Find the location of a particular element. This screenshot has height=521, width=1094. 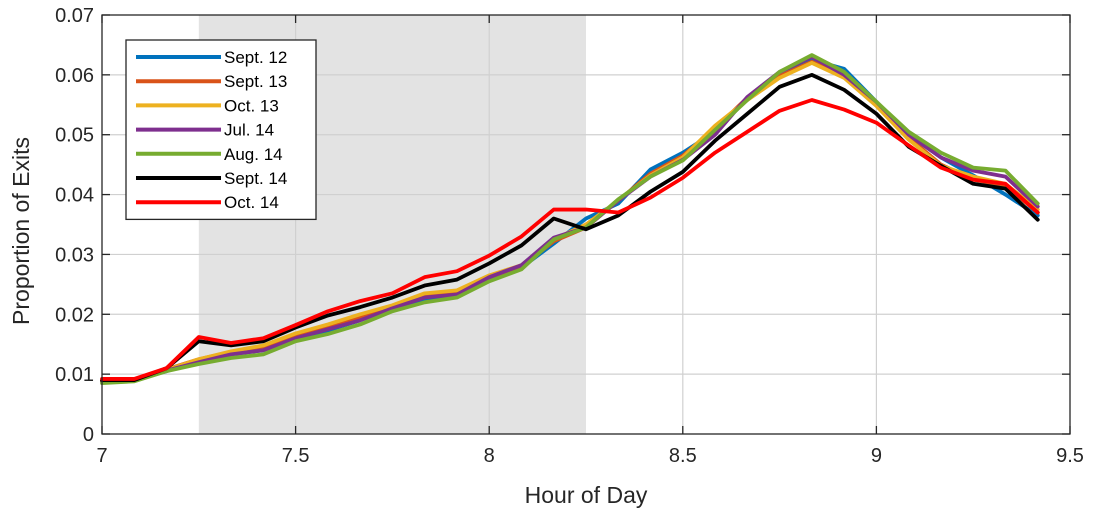

legend-label: Sept. 12 is located at coordinates (255, 57).